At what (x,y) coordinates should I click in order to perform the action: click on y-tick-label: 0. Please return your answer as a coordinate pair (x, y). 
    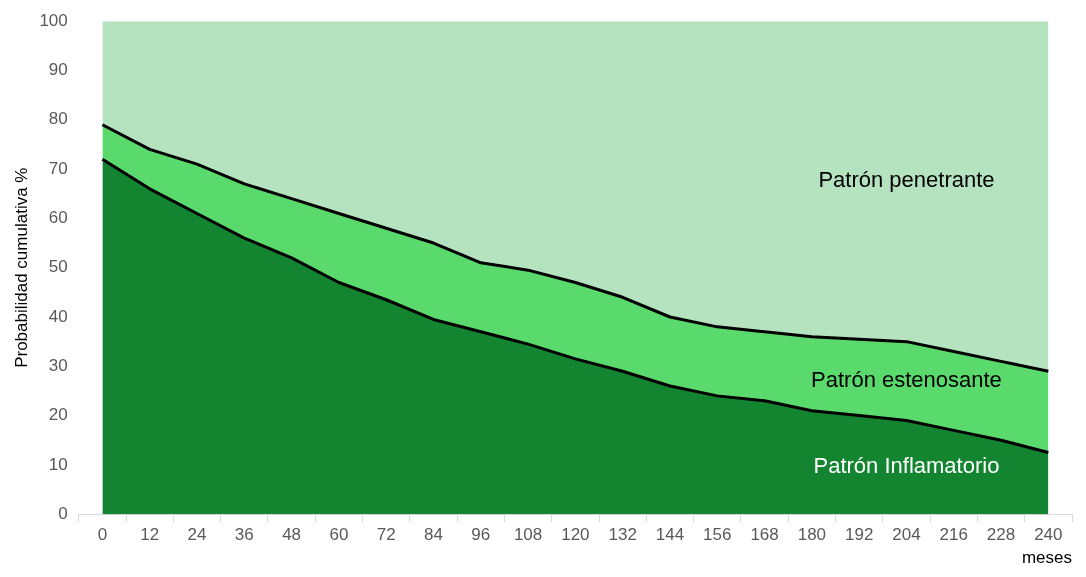
    Looking at the image, I should click on (63, 513).